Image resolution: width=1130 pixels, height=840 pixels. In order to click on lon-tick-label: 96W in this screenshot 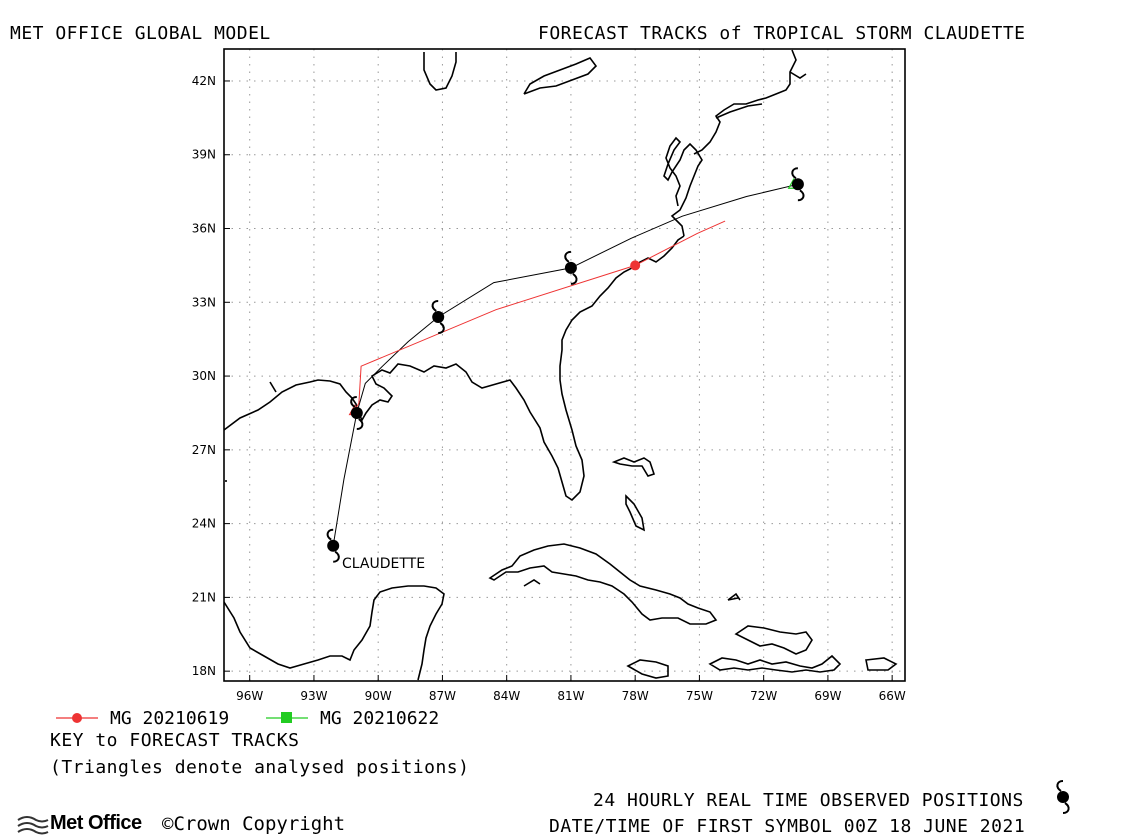, I will do `click(249, 696)`.